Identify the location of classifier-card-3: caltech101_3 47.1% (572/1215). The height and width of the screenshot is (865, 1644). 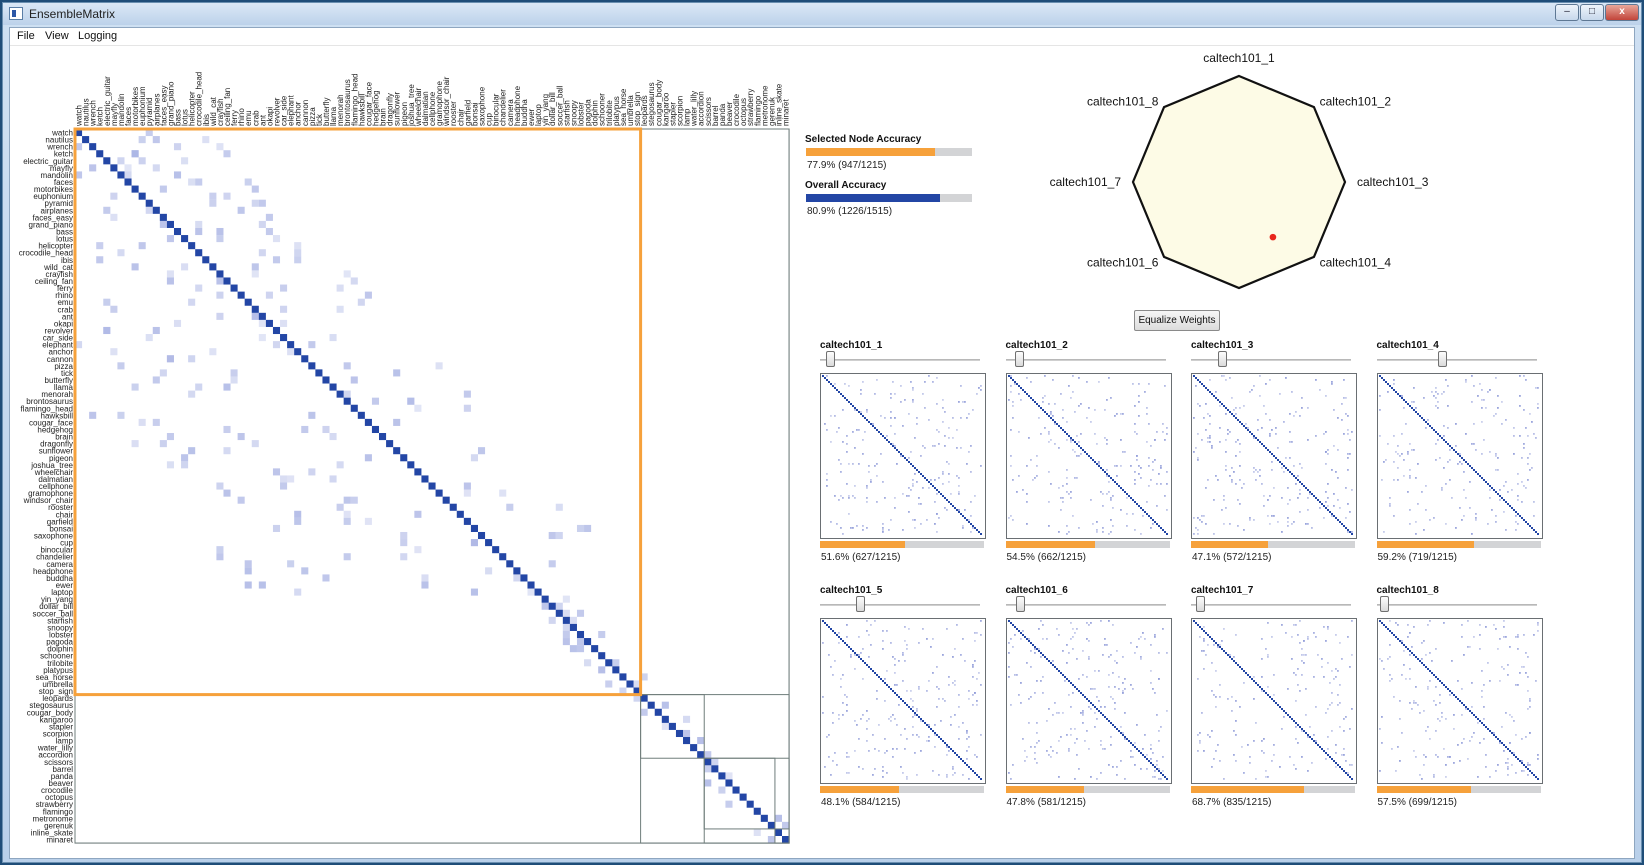
(1274, 457).